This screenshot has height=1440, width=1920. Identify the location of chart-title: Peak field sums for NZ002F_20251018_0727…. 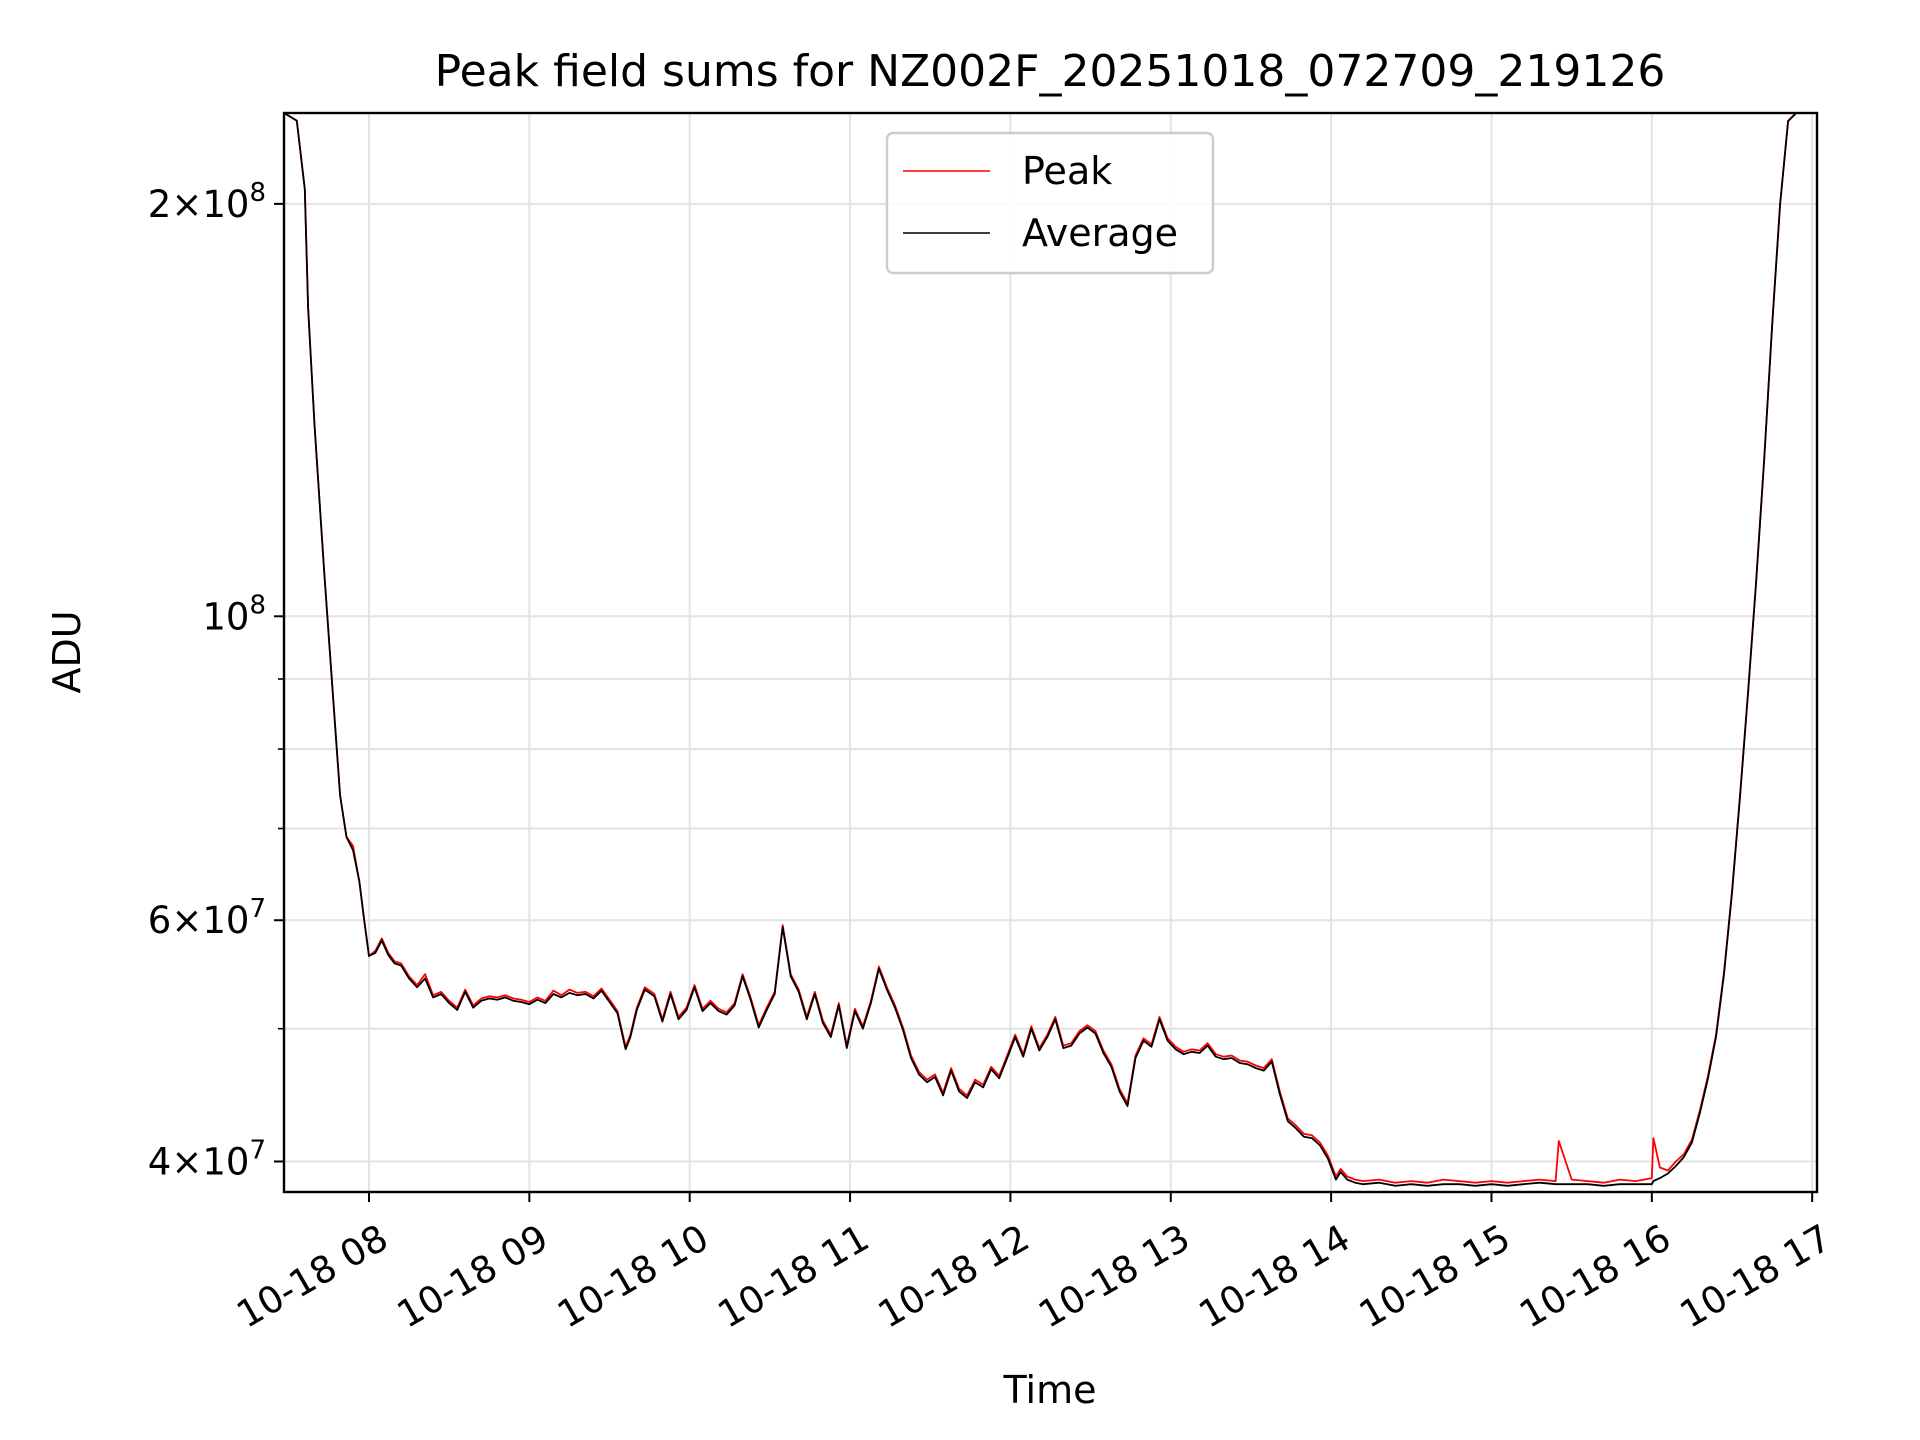
(1050, 71).